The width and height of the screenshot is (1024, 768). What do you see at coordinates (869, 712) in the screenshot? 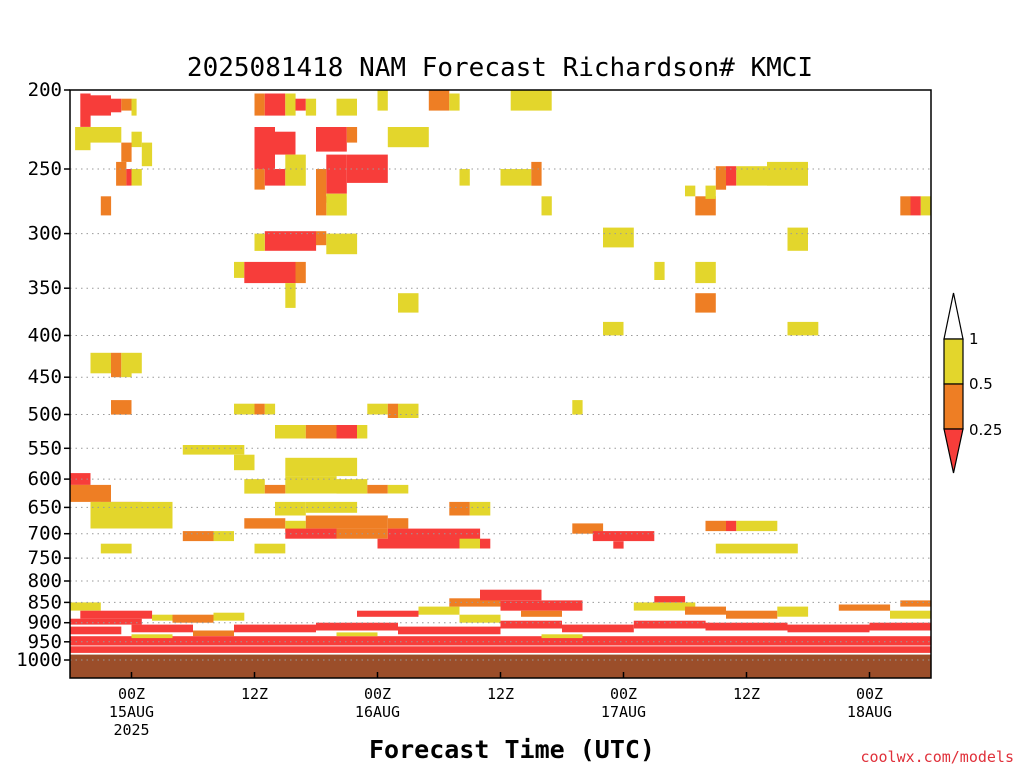
I see `x-tick-label: 18AUG` at bounding box center [869, 712].